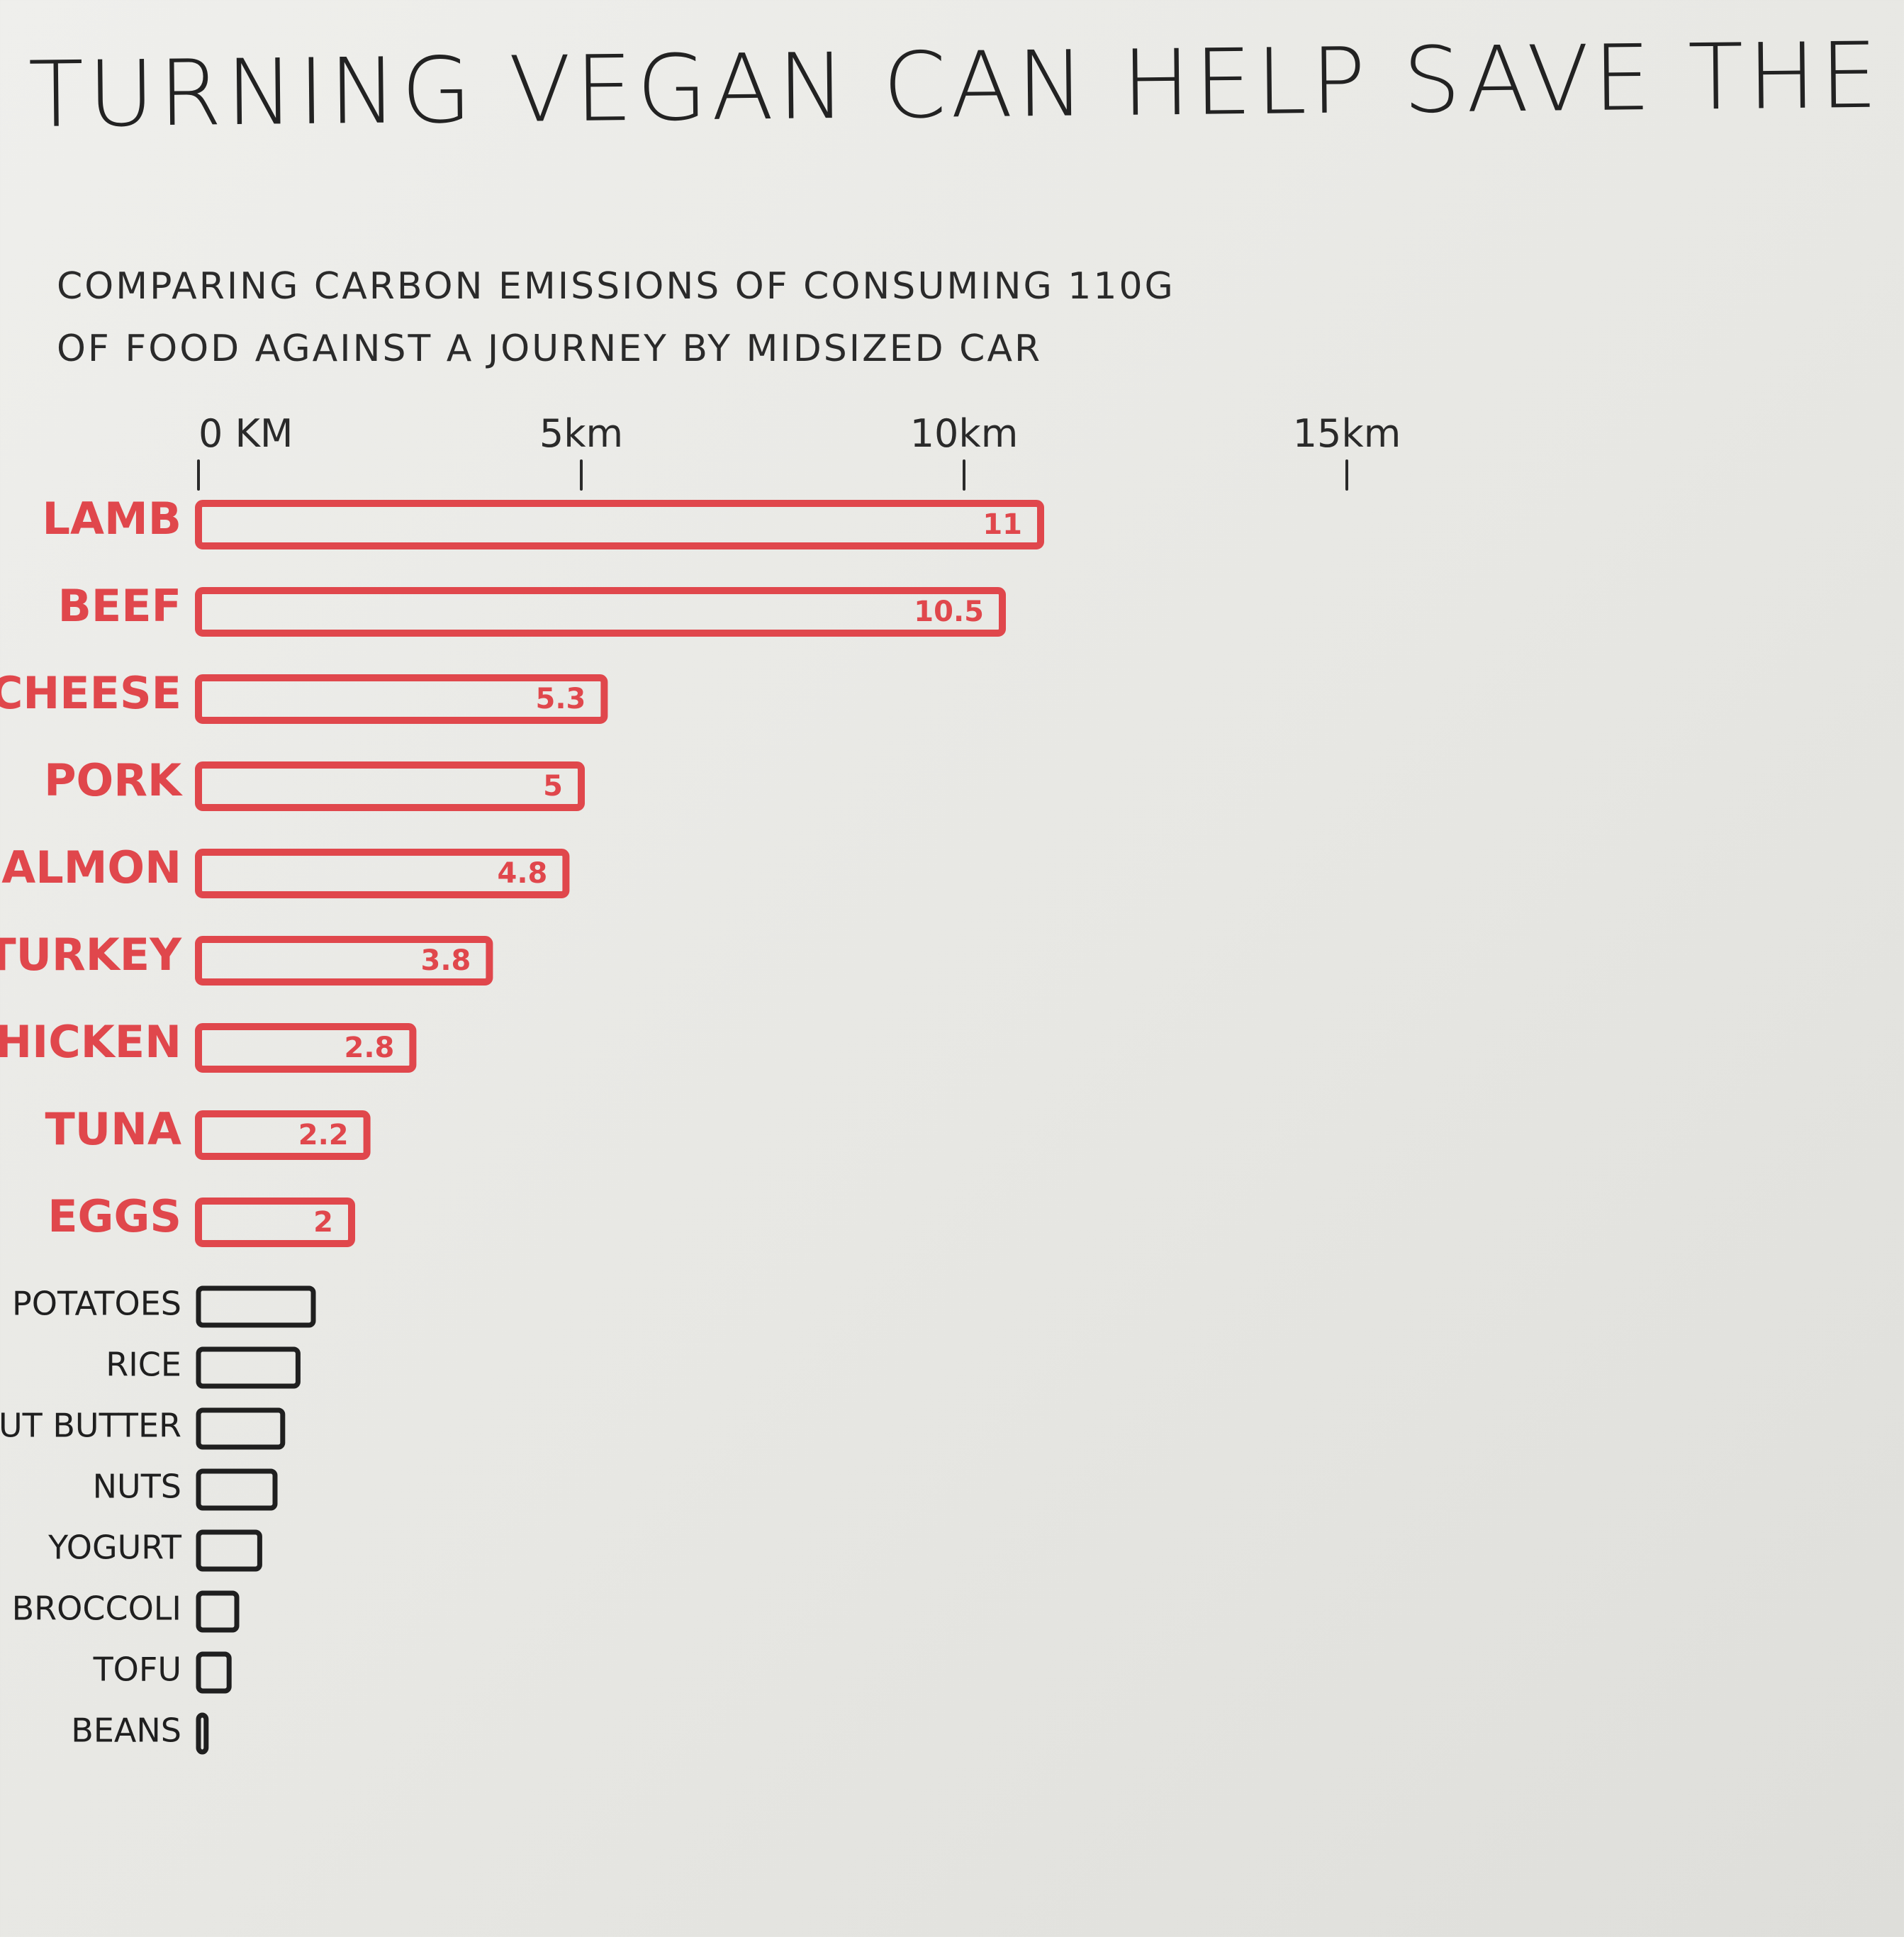 Image resolution: width=1904 pixels, height=1937 pixels. Describe the element at coordinates (446, 960) in the screenshot. I see `value-label: 3.8` at that location.